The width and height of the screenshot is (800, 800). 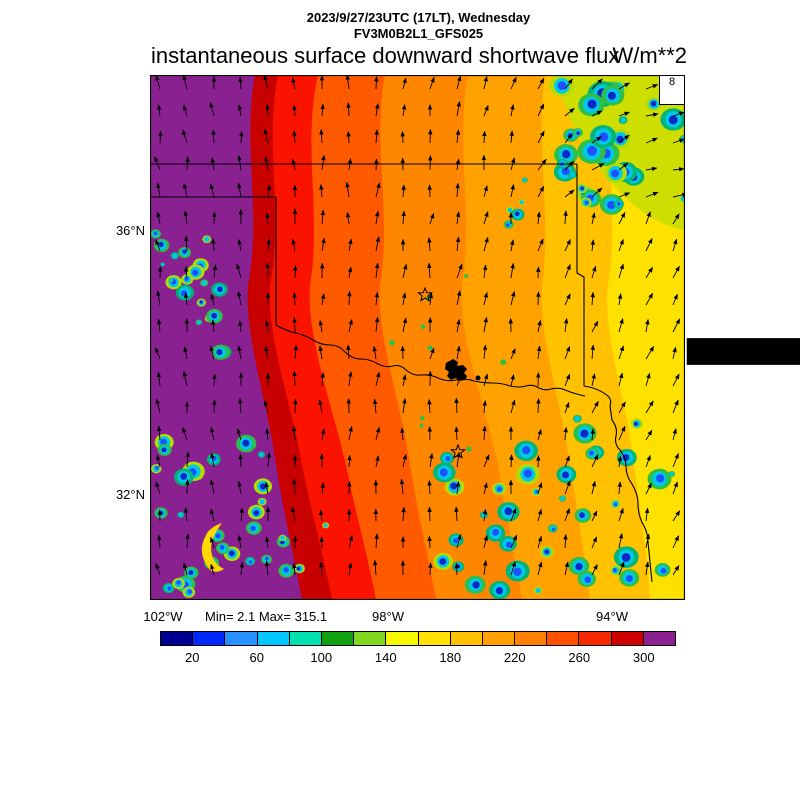 I want to click on colorbar-tick: 260, so click(x=579, y=657).